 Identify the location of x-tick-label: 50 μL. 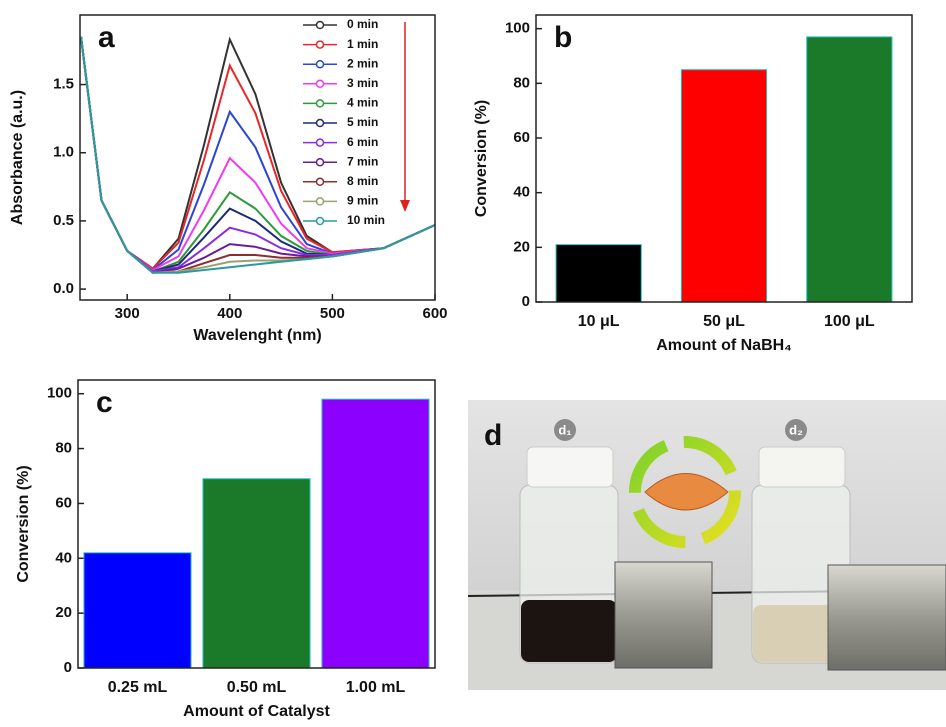
(724, 321).